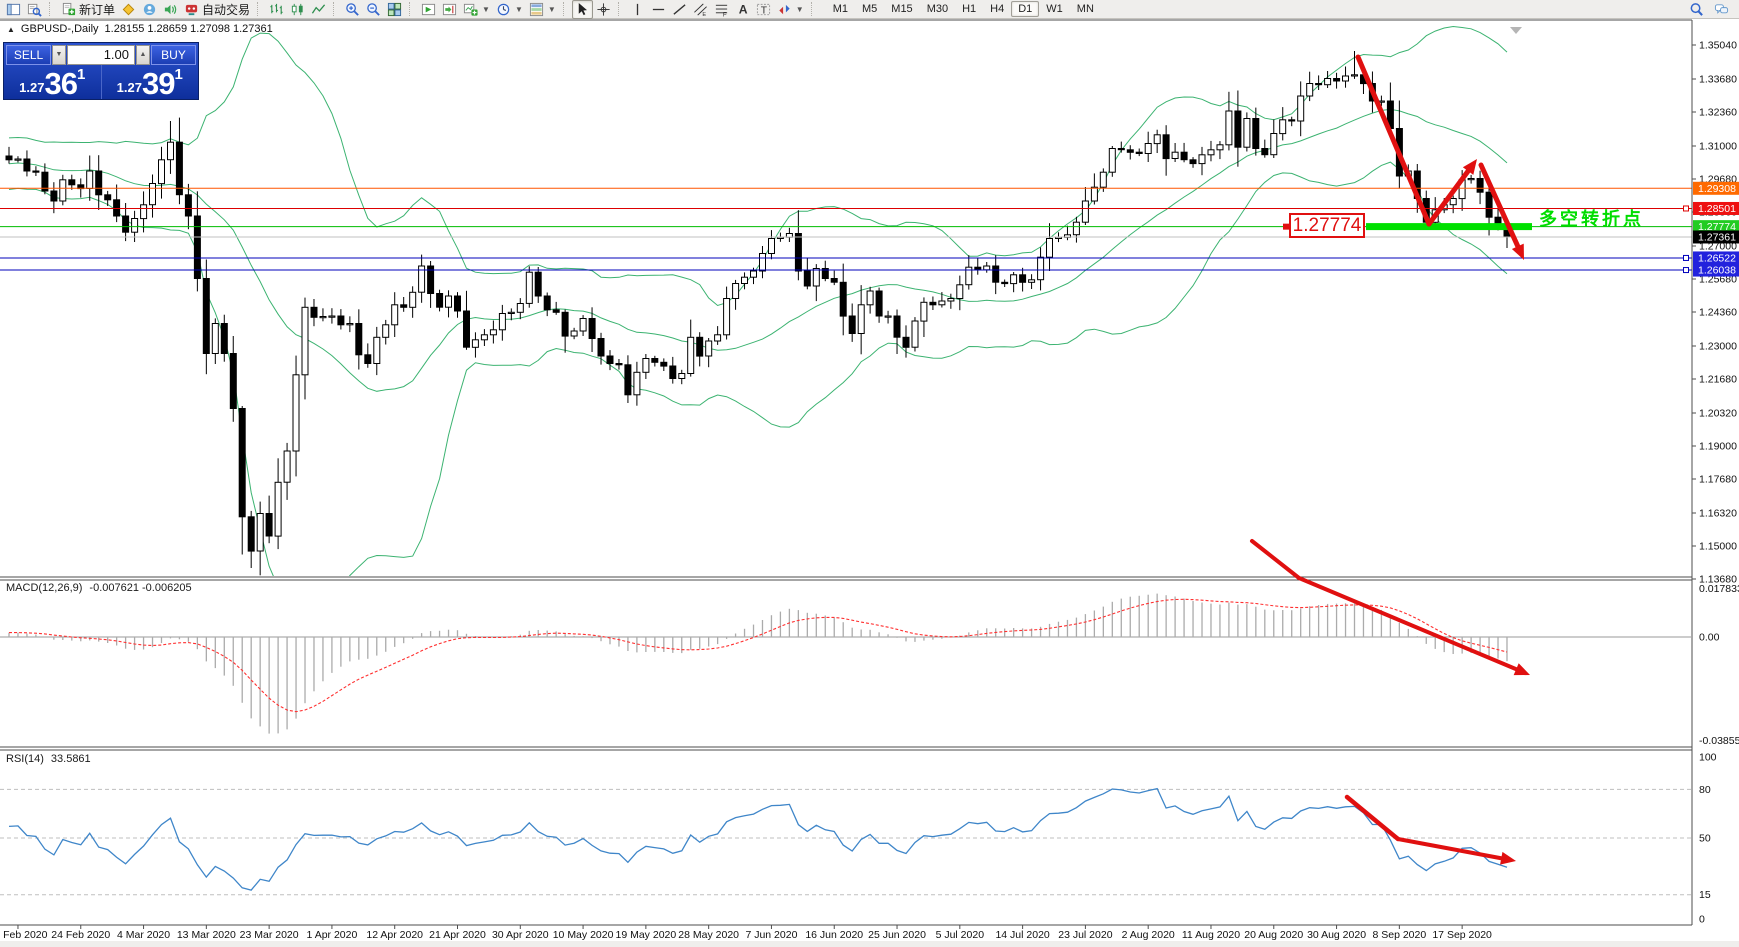 Image resolution: width=1739 pixels, height=947 pixels. Describe the element at coordinates (1054, 9) in the screenshot. I see `timeframe-w1: W1` at that location.